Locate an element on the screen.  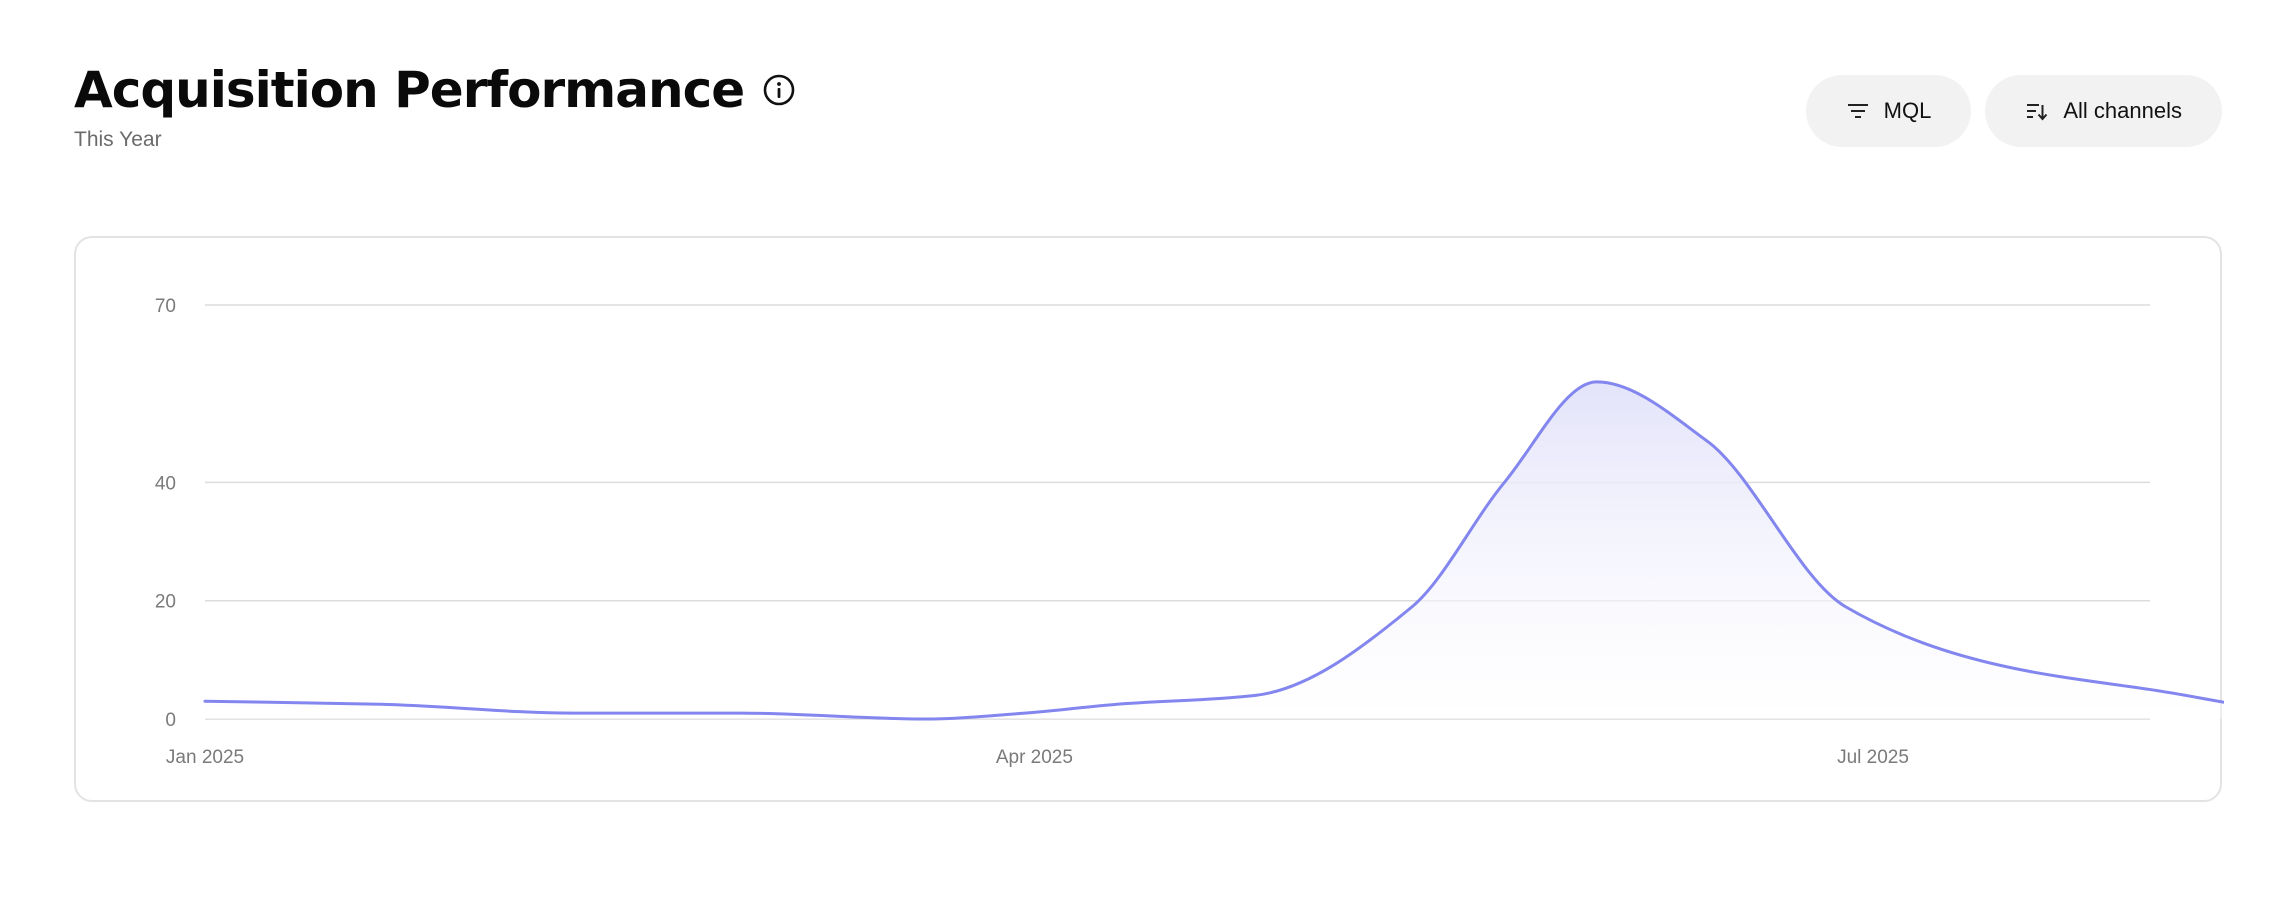
channels-filter-label: All channels is located at coordinates (2122, 110).